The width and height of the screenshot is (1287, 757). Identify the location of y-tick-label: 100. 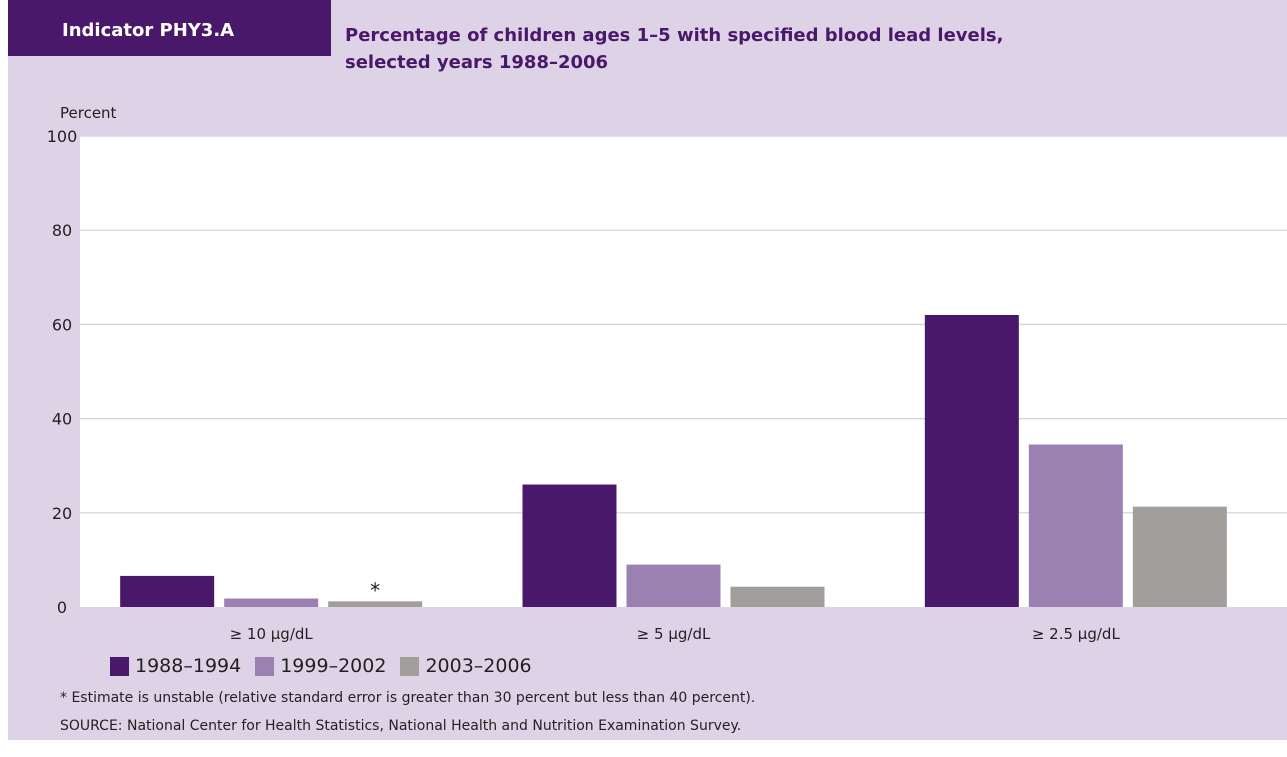
(62, 136).